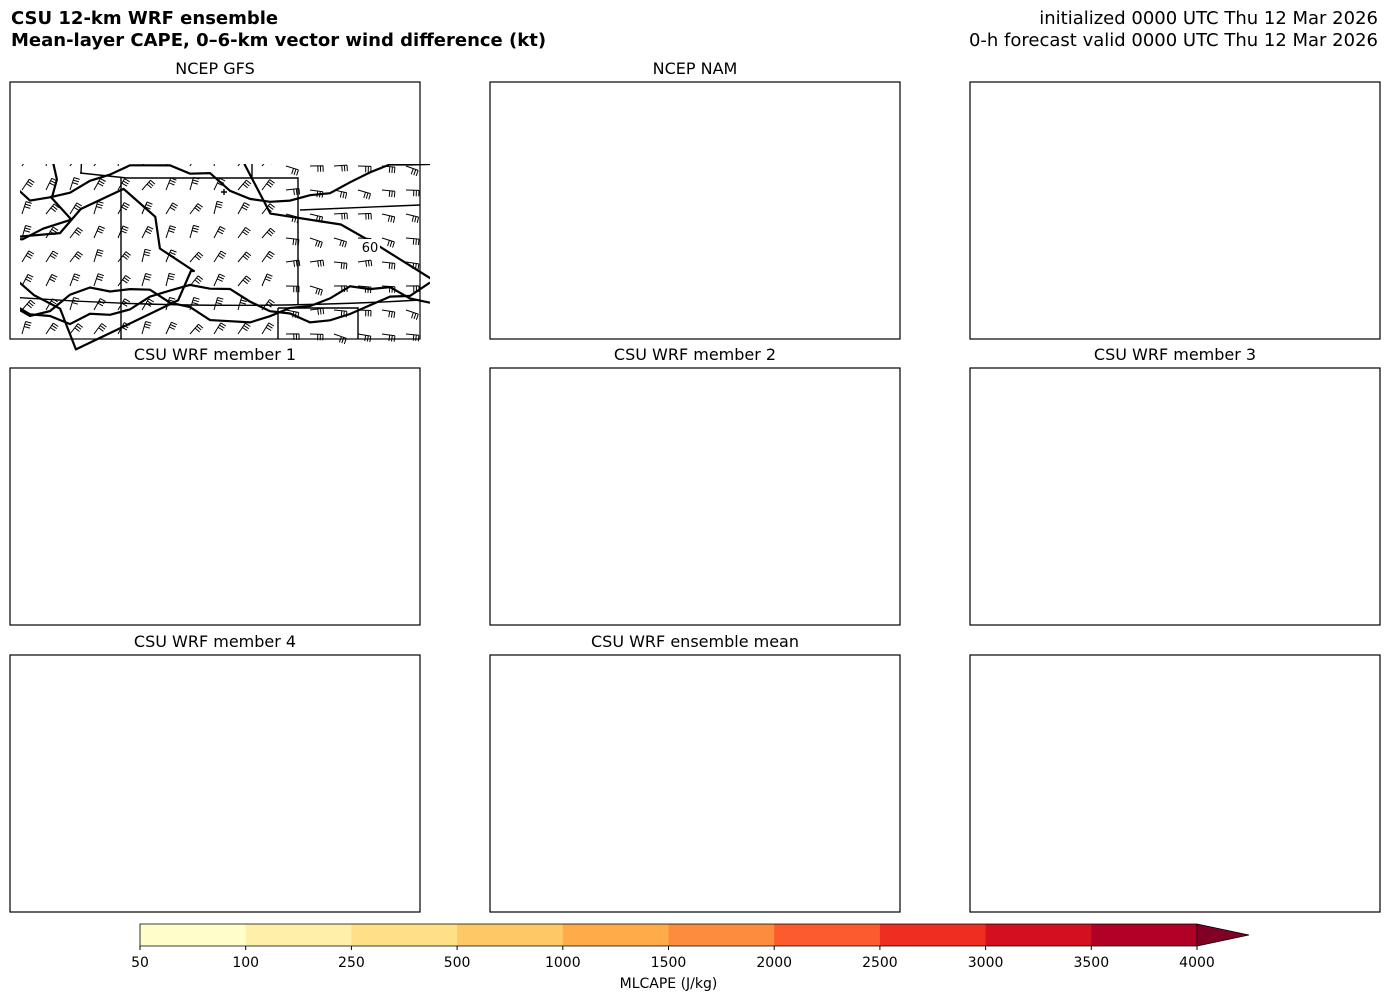 This screenshot has height=1001, width=1390. What do you see at coordinates (144, 18) in the screenshot?
I see `title: CSU 12-km WRF ensemble` at bounding box center [144, 18].